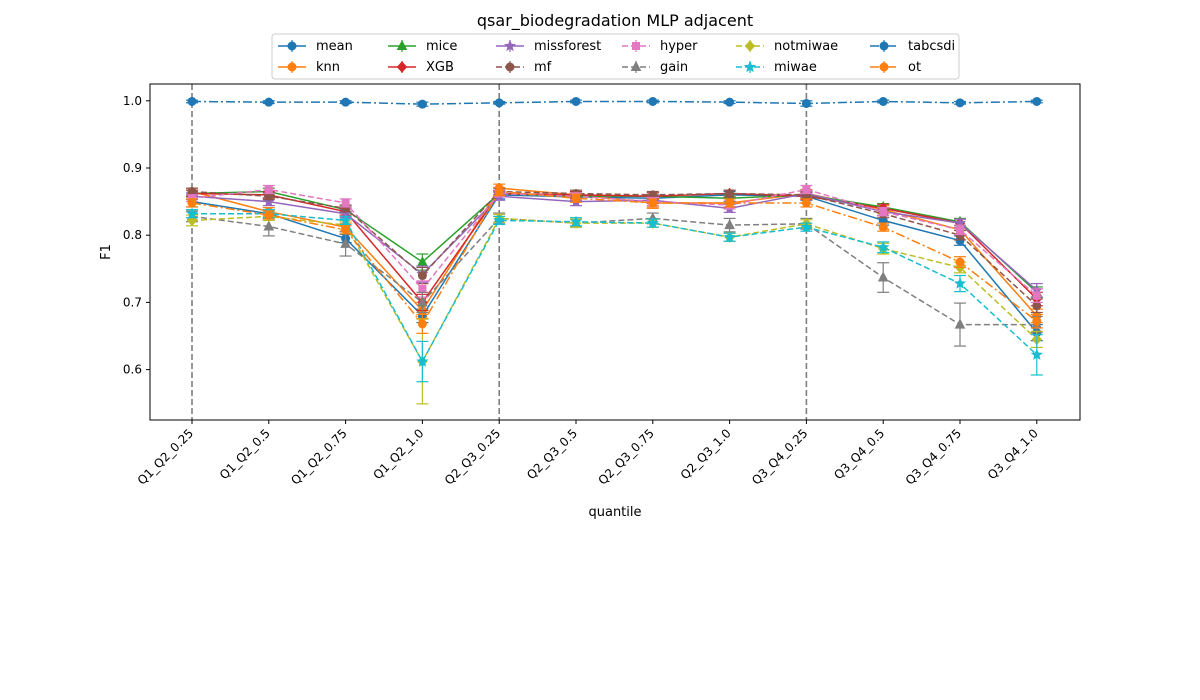 Image resolution: width=1200 pixels, height=700 pixels. Describe the element at coordinates (440, 67) in the screenshot. I see `legend-label: XGB` at that location.